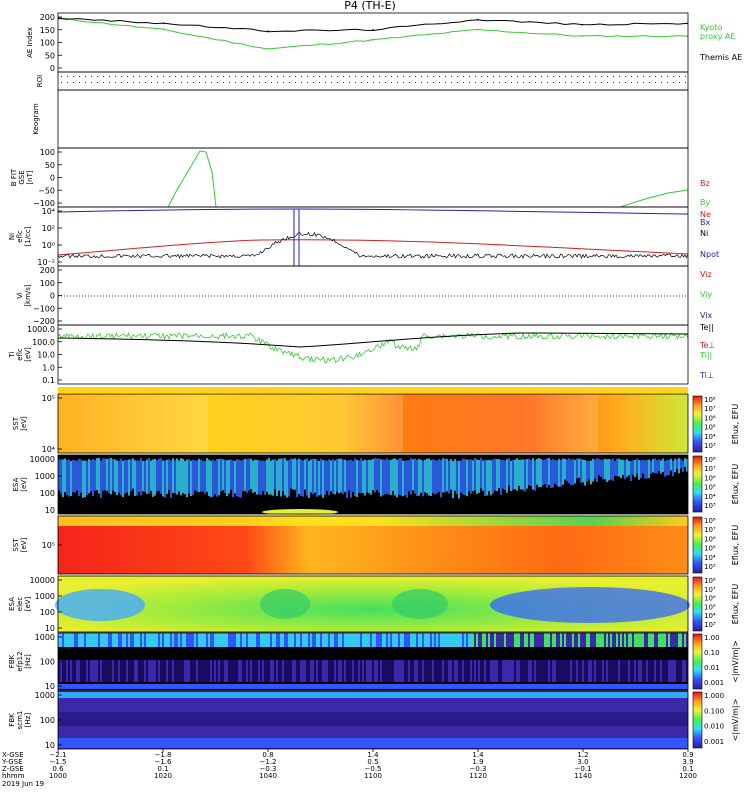  I want to click on esa-electron-band, so click(373, 578).